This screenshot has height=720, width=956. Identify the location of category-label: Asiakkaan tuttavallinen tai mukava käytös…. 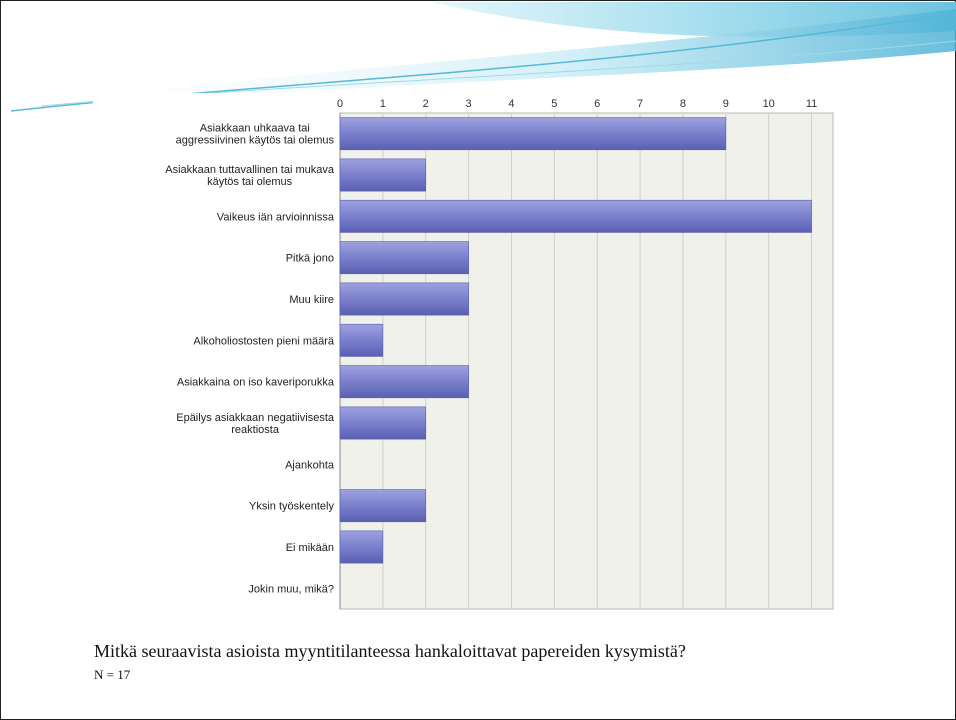
(250, 176).